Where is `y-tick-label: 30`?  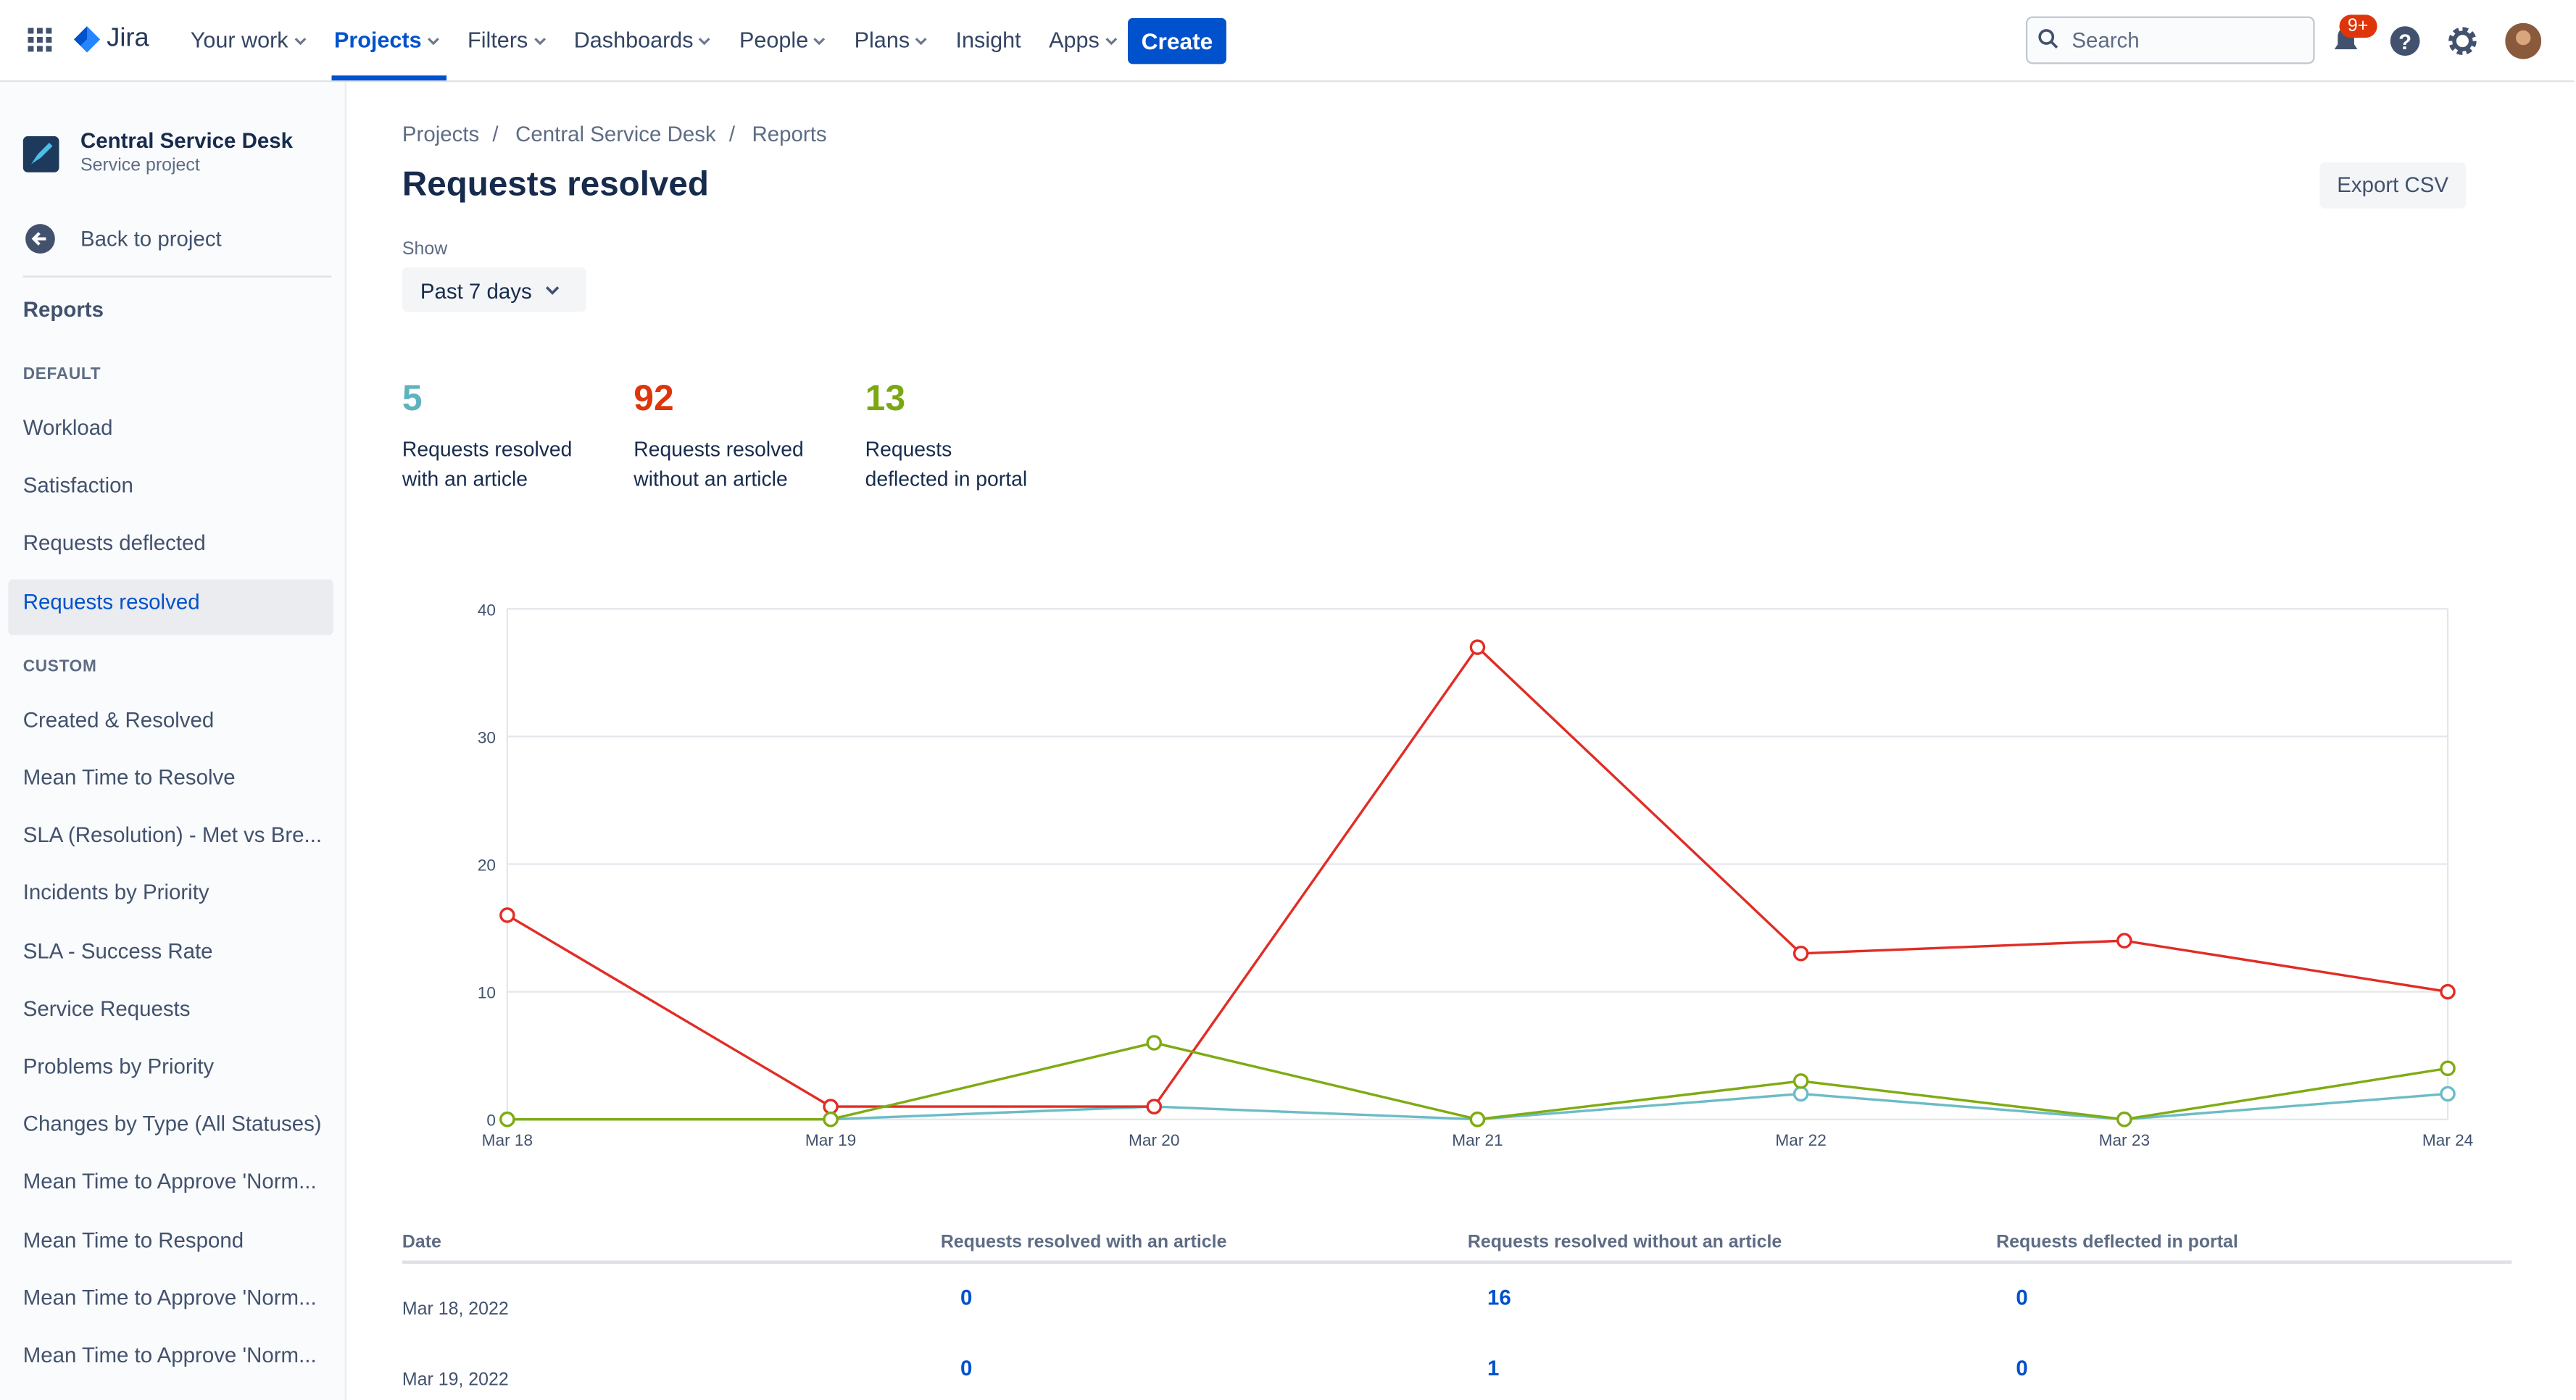
y-tick-label: 30 is located at coordinates (487, 737).